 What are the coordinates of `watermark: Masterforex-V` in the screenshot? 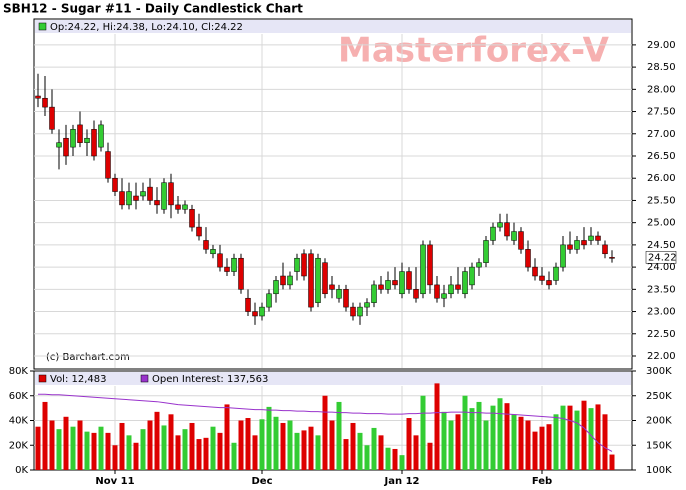 It's located at (474, 51).